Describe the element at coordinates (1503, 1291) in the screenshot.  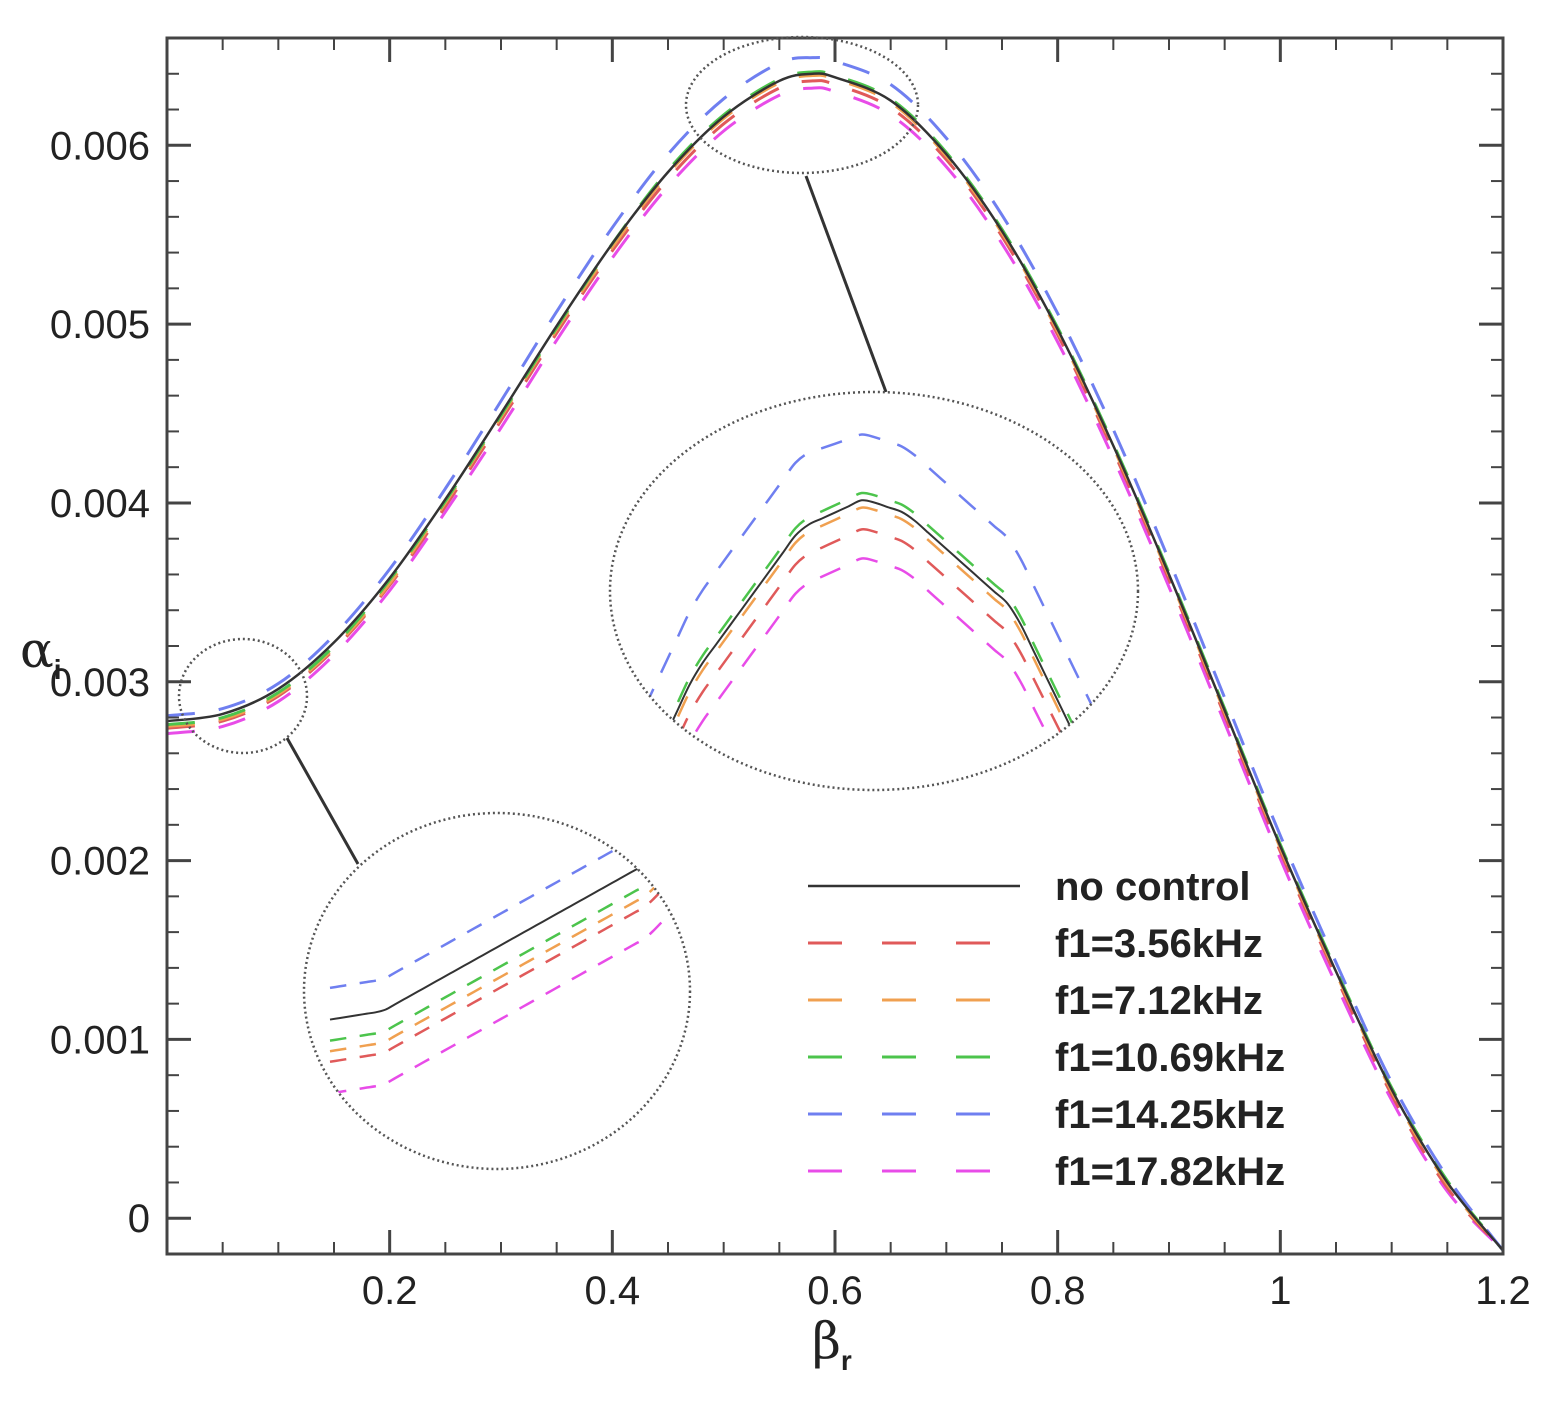
I see `x-tick-label: 1.2` at that location.